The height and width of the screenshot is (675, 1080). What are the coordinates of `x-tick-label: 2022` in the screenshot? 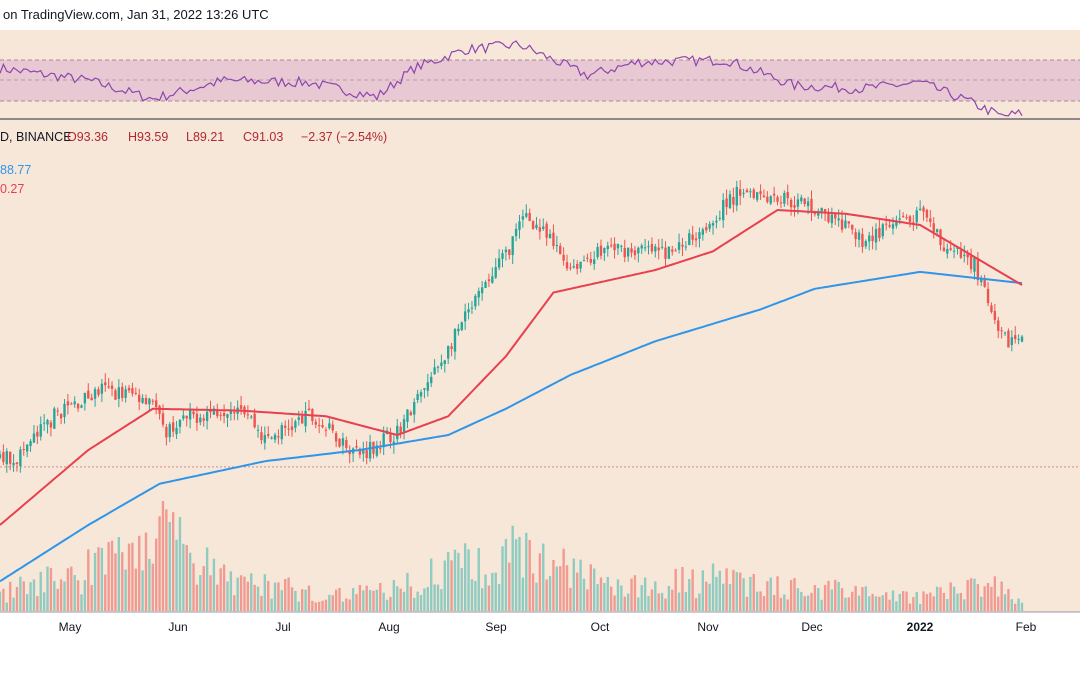 It's located at (920, 627).